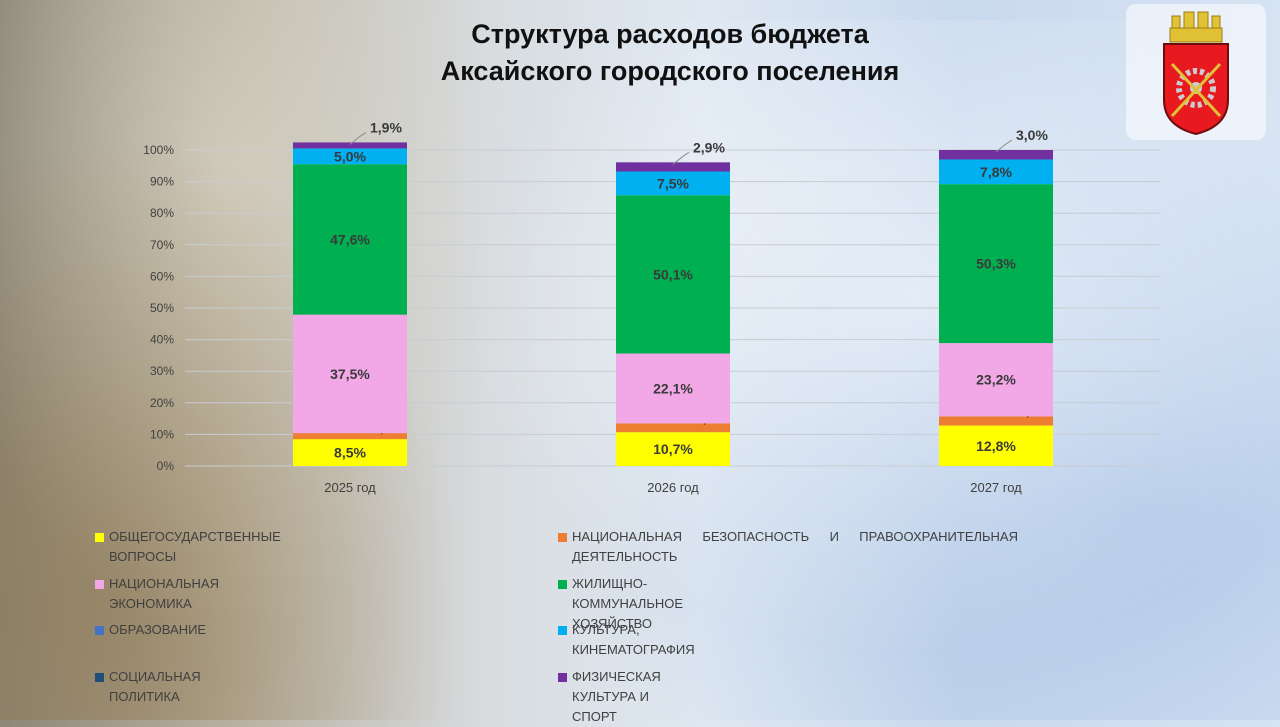  What do you see at coordinates (633, 639) in the screenshot?
I see `legend-label: КУЛЬТУРА, КИНЕМАТОГРАФИЯ` at bounding box center [633, 639].